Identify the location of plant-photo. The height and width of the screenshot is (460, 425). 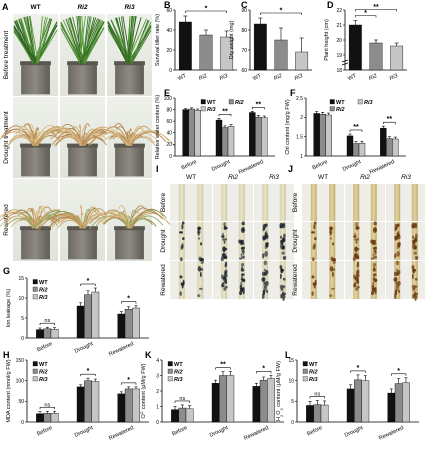
(41, 137).